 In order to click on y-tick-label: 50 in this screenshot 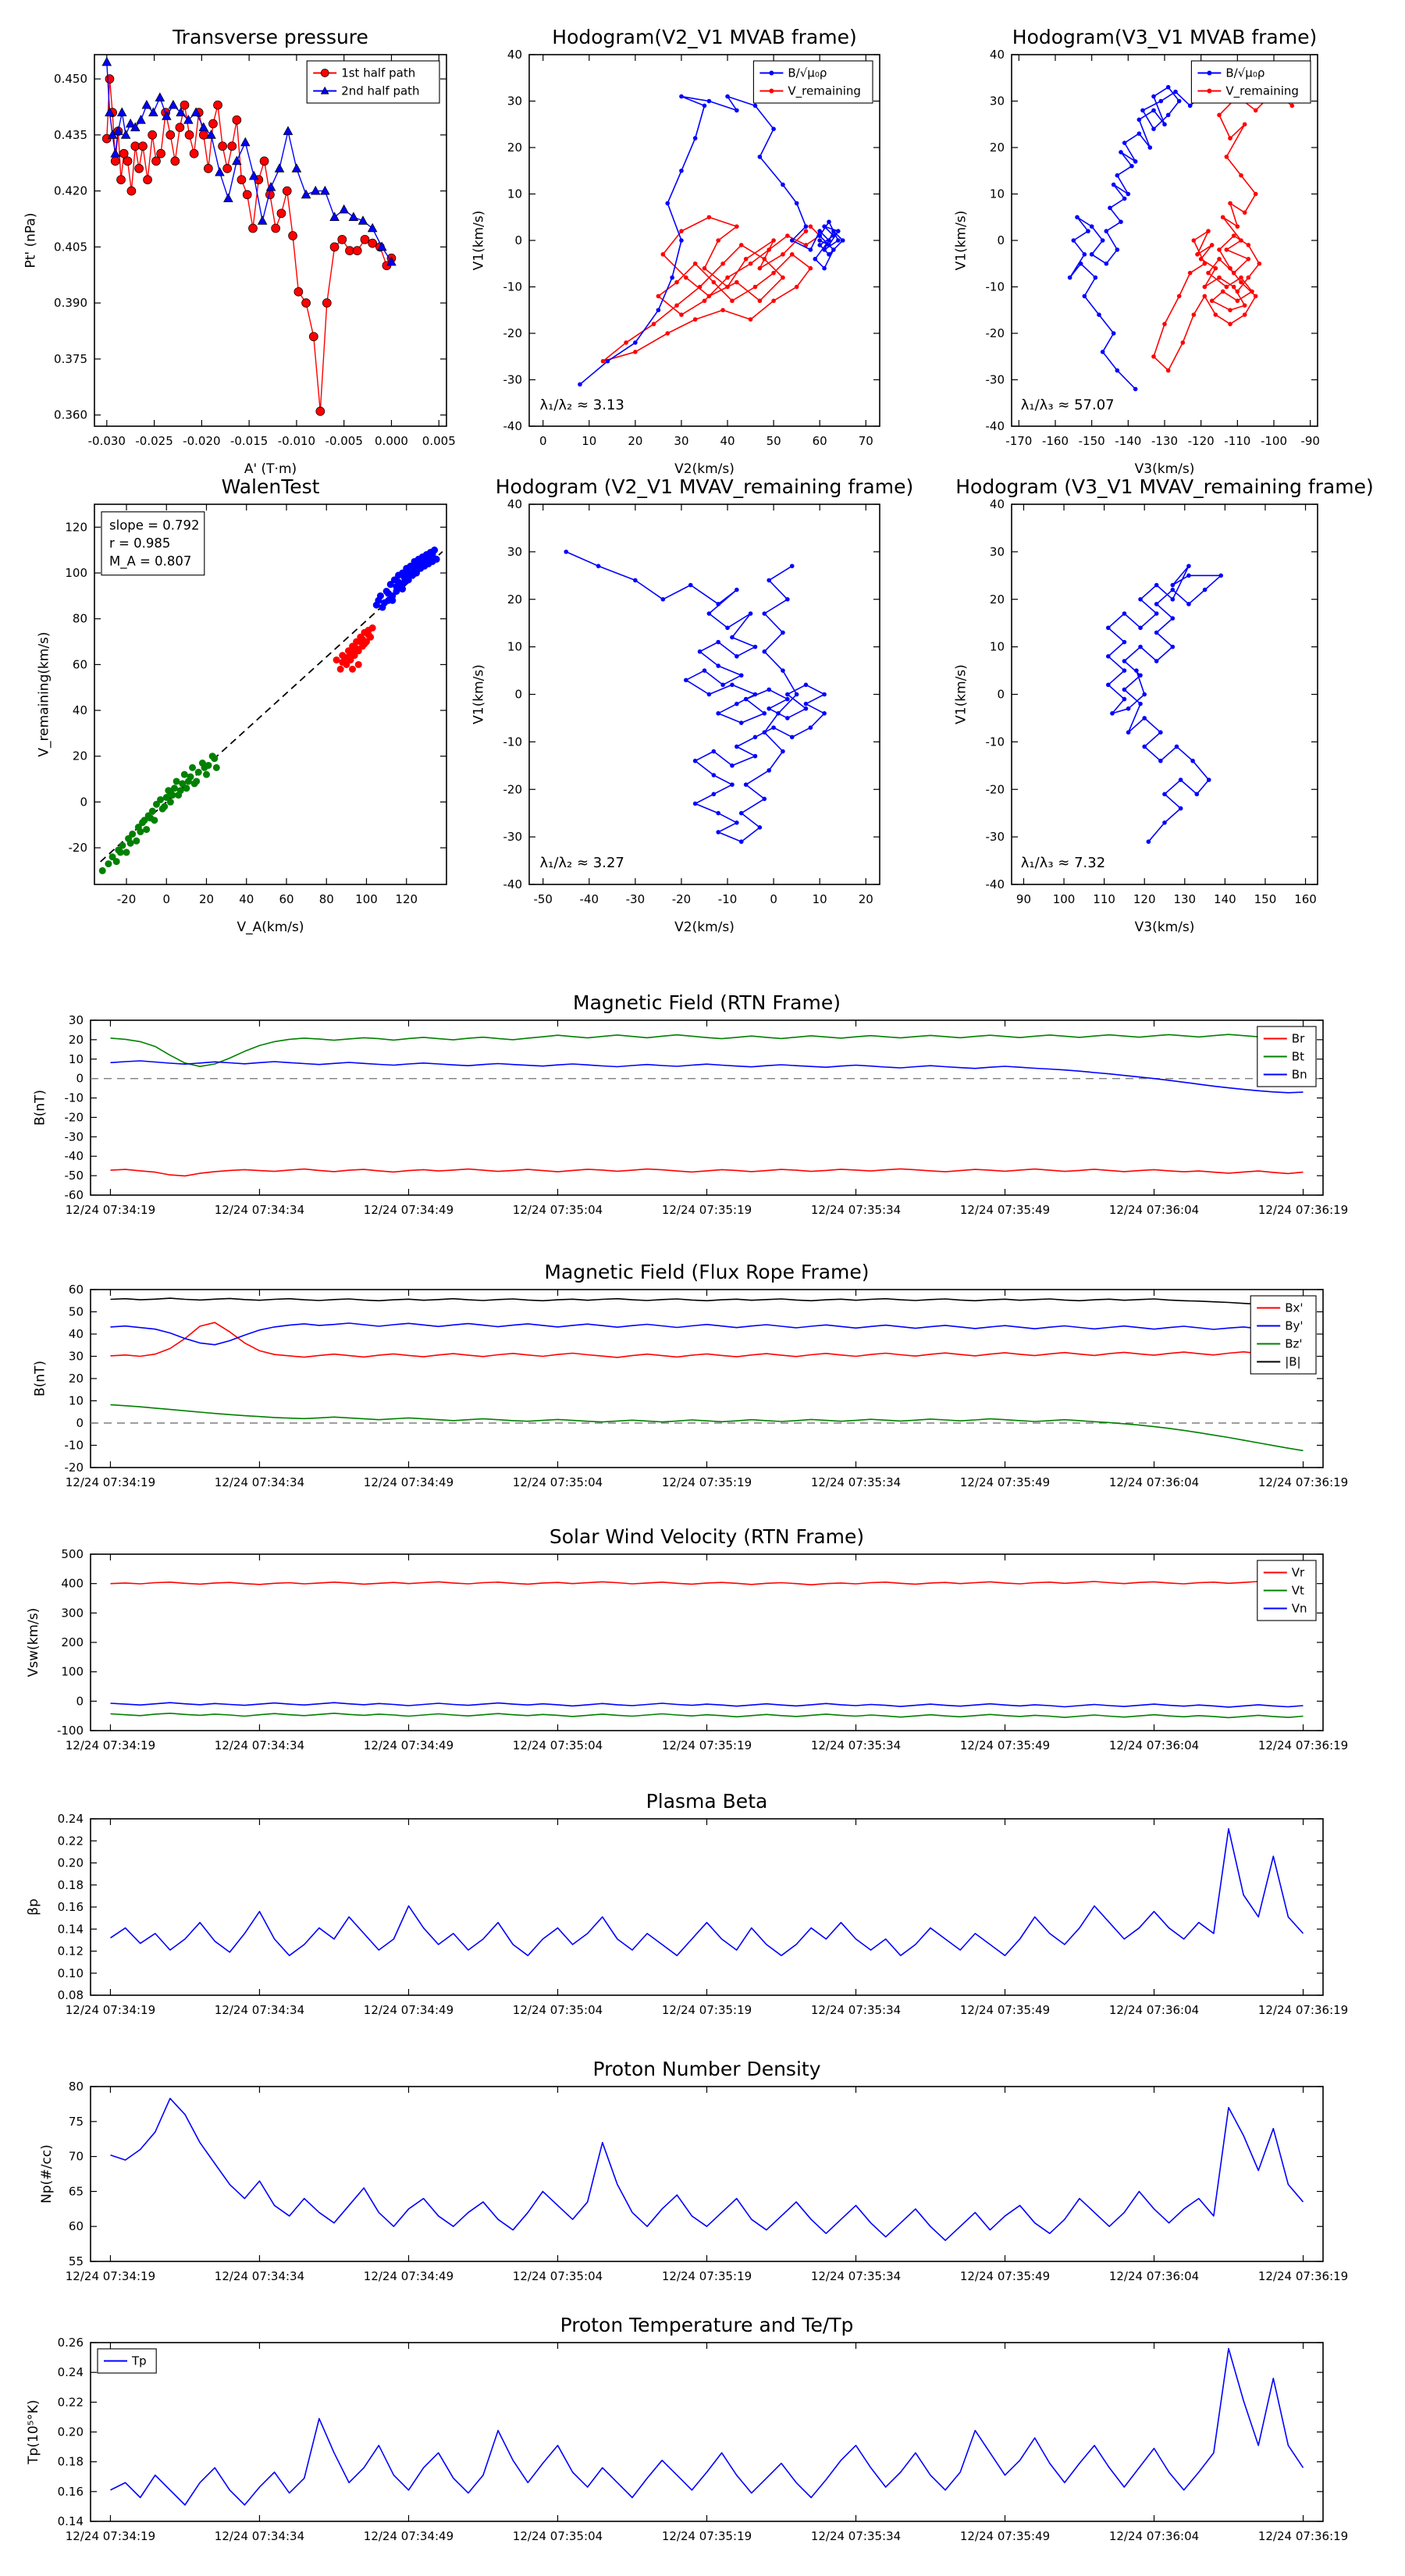, I will do `click(76, 1312)`.